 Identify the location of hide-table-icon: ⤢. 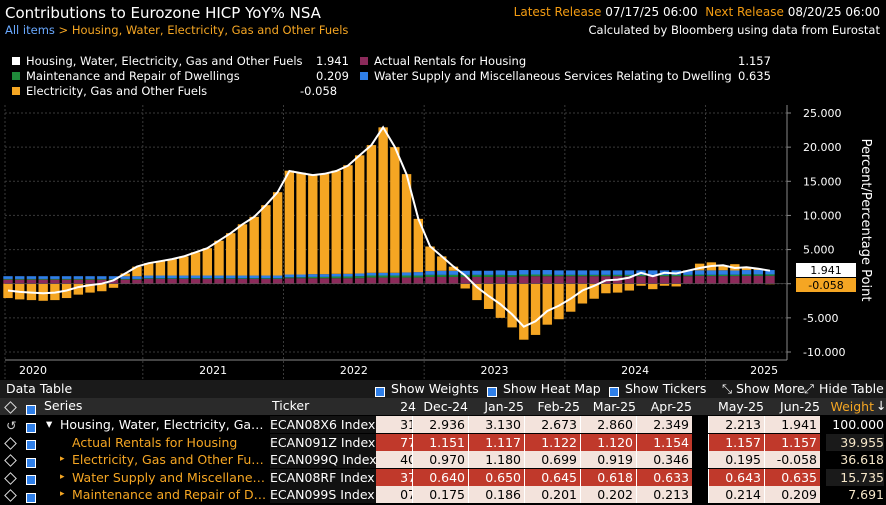
(809, 388).